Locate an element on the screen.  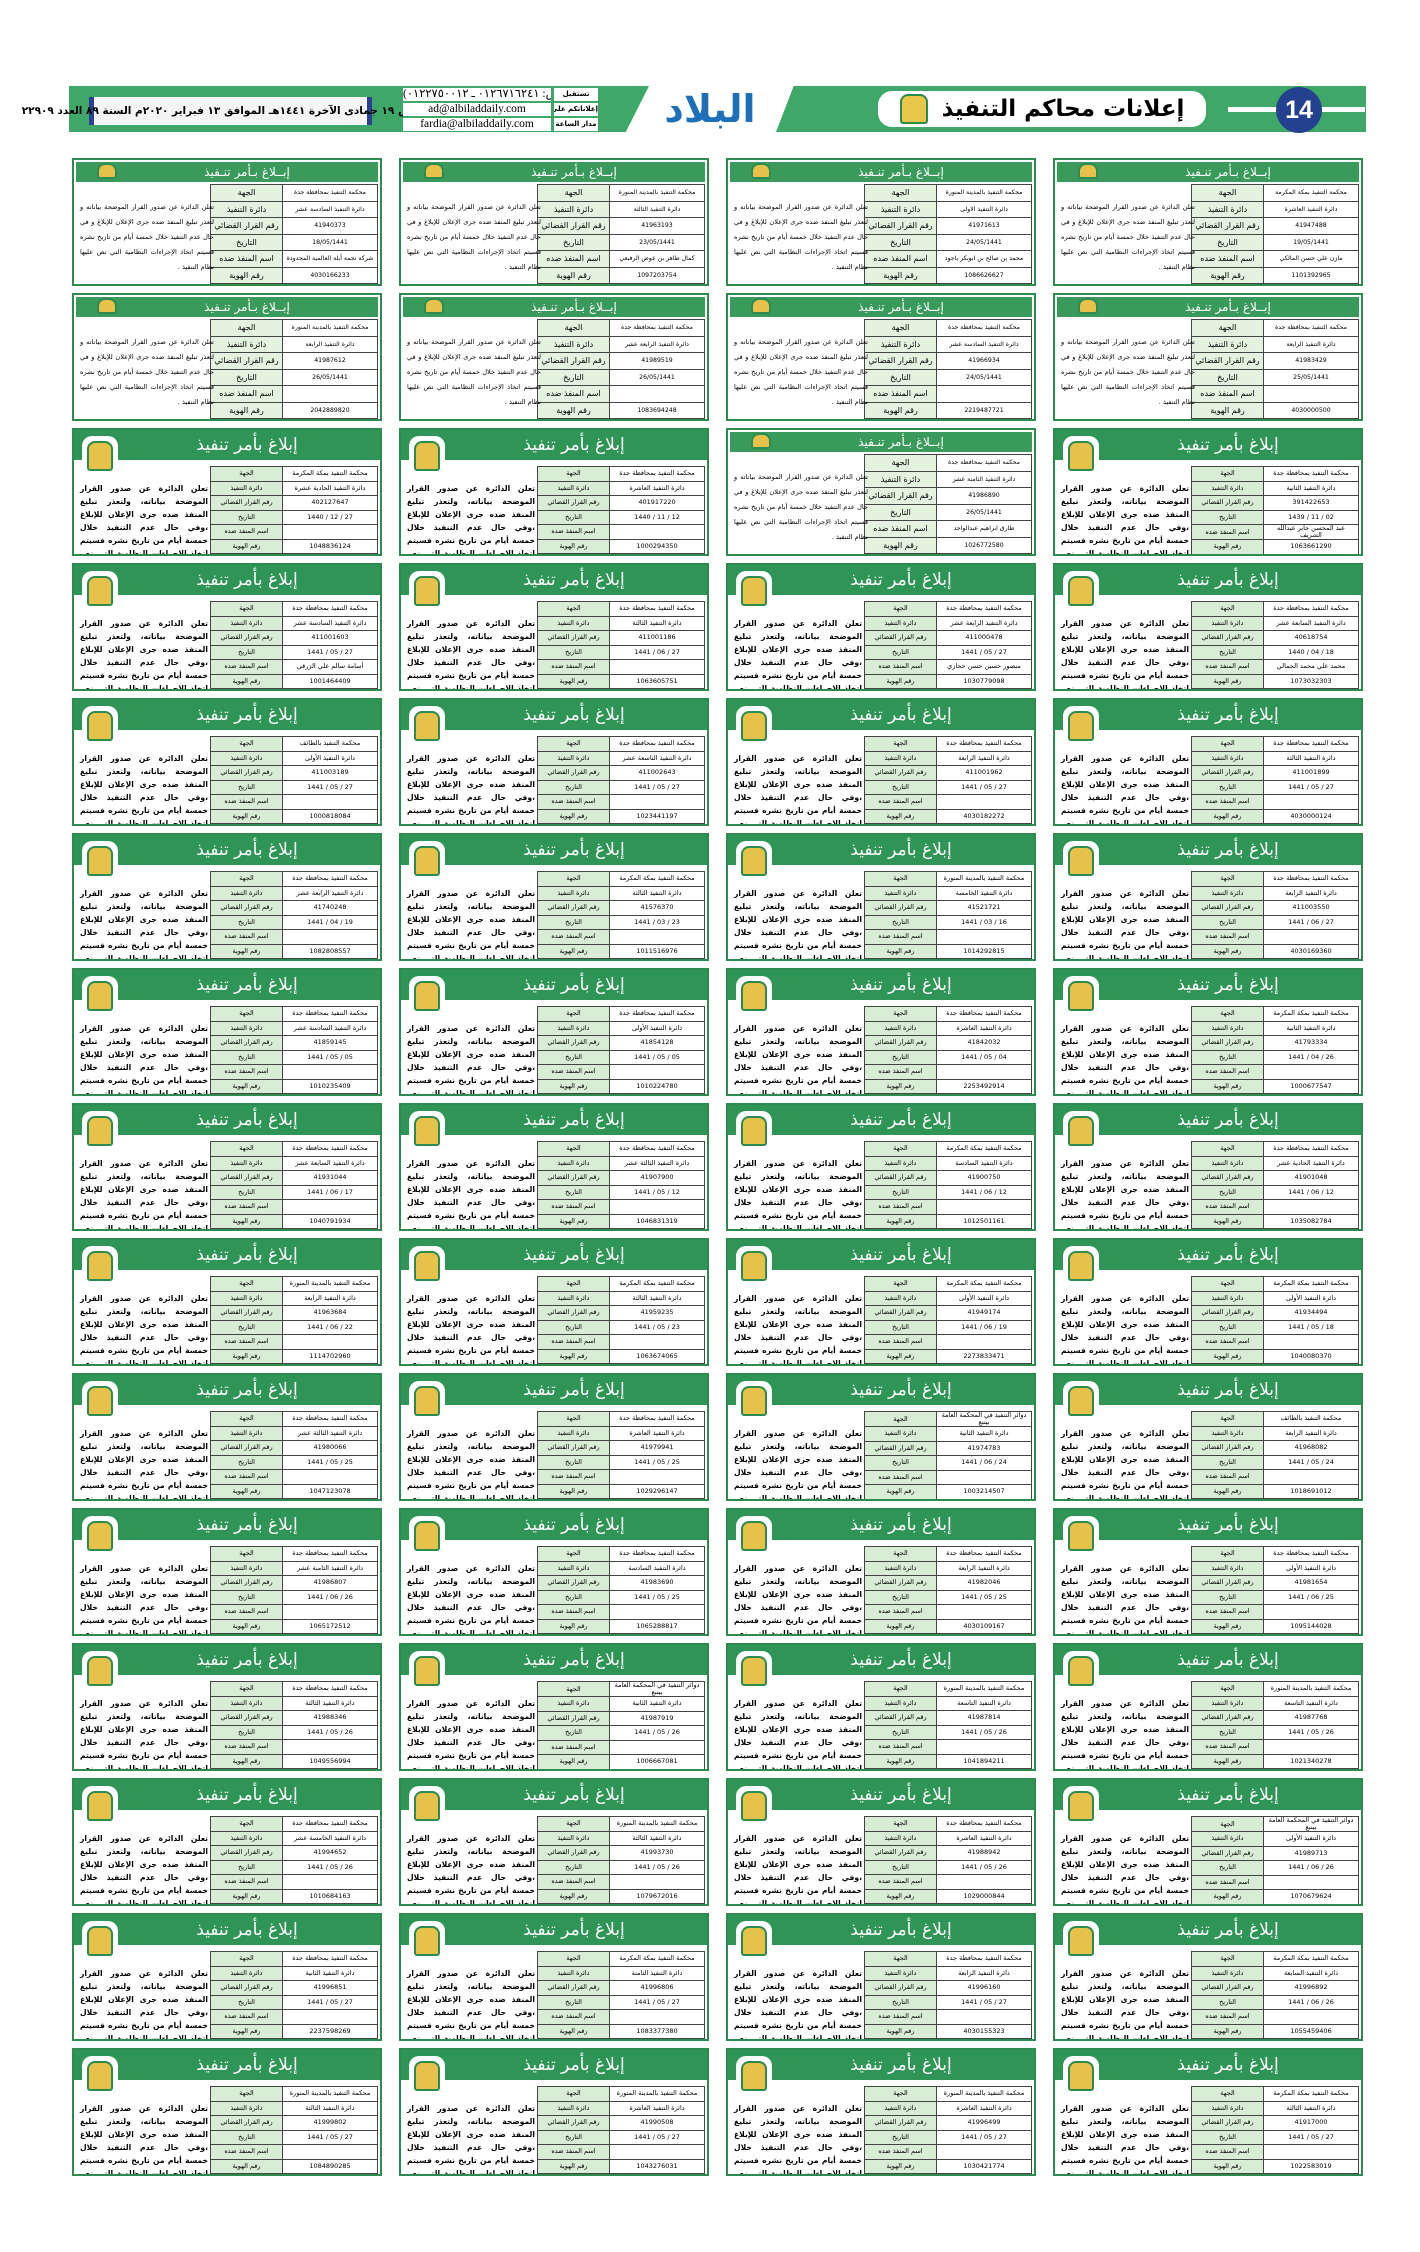
notice-value-decision: 391422653 is located at coordinates (1311, 503).